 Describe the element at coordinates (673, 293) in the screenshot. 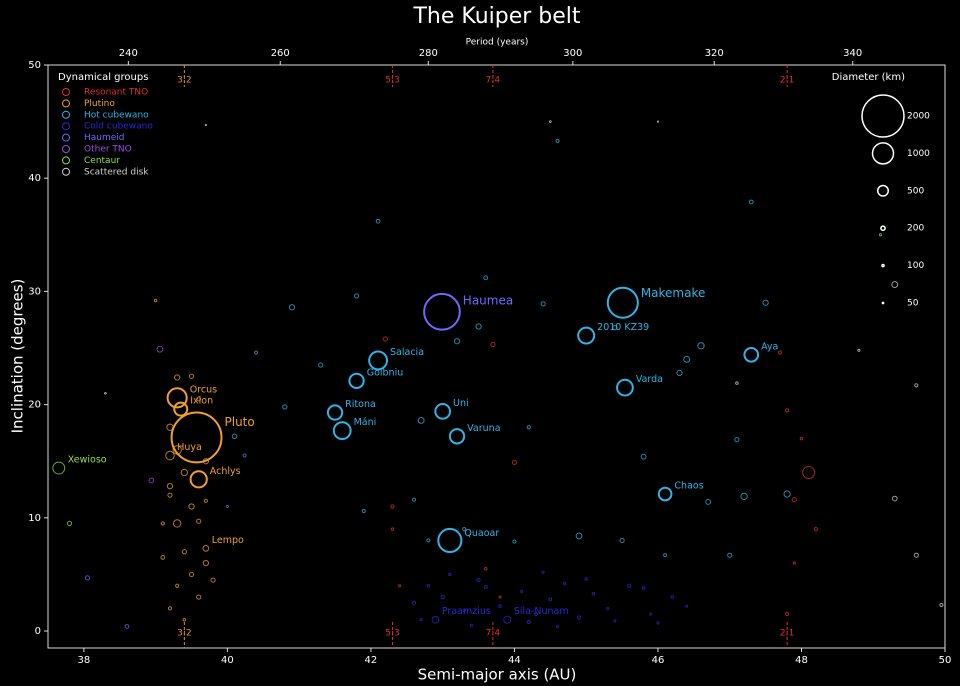

I see `point-label: Makemake` at that location.